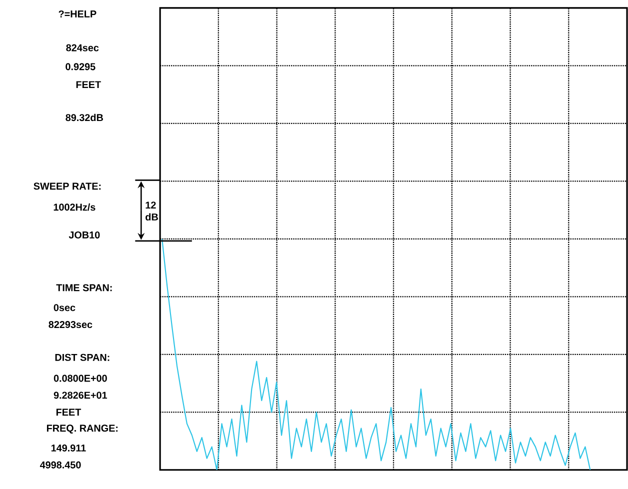 The height and width of the screenshot is (489, 628). What do you see at coordinates (80, 378) in the screenshot?
I see `text: 0.0800E+00` at bounding box center [80, 378].